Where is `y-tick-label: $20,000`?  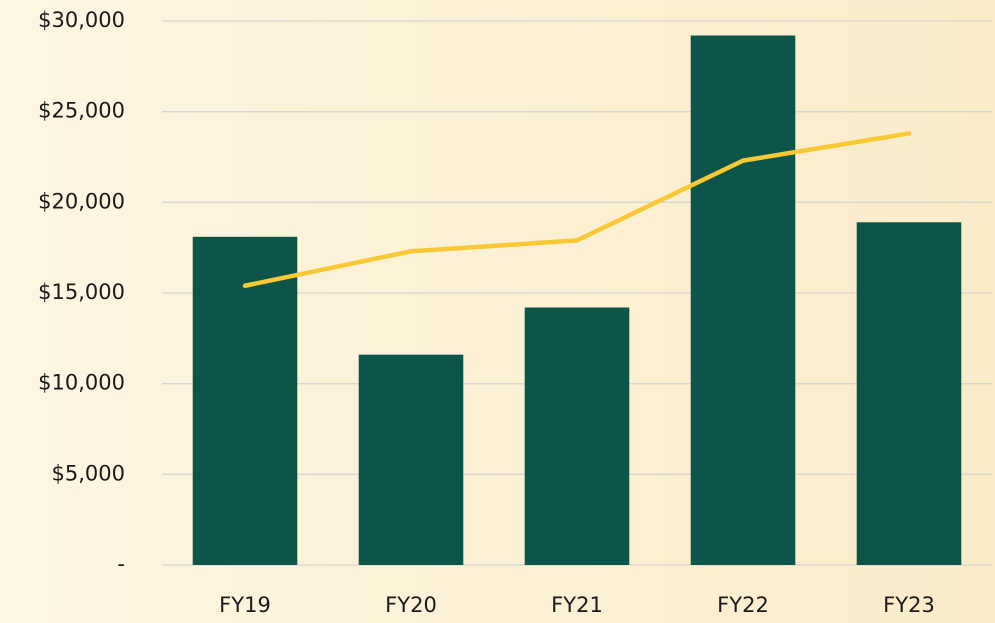 y-tick-label: $20,000 is located at coordinates (81, 201).